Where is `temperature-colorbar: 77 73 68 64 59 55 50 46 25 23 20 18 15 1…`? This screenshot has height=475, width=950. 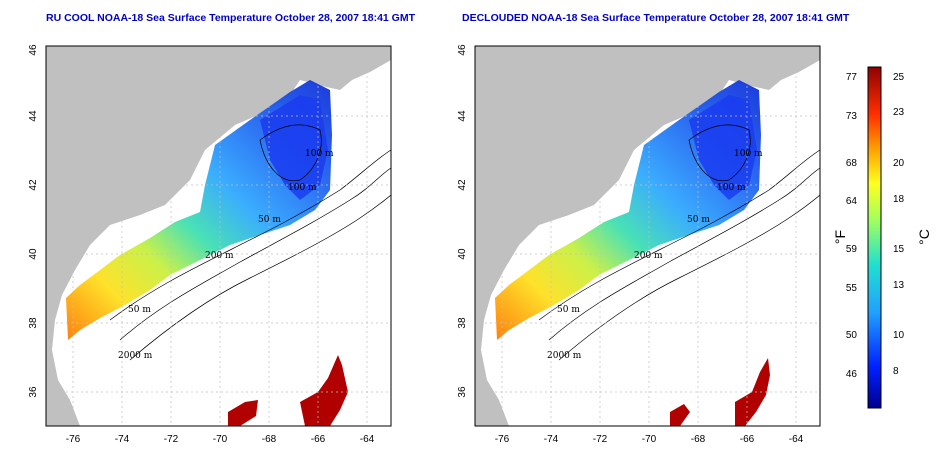
temperature-colorbar: 77 73 68 64 59 55 50 46 25 23 20 18 15 1… is located at coordinates (882, 237).